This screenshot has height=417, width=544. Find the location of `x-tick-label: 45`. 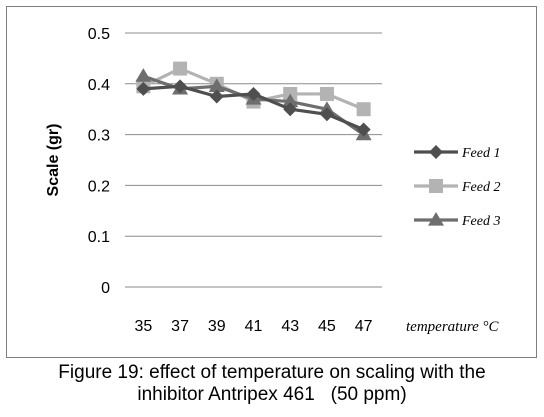

x-tick-label: 45 is located at coordinates (327, 326).